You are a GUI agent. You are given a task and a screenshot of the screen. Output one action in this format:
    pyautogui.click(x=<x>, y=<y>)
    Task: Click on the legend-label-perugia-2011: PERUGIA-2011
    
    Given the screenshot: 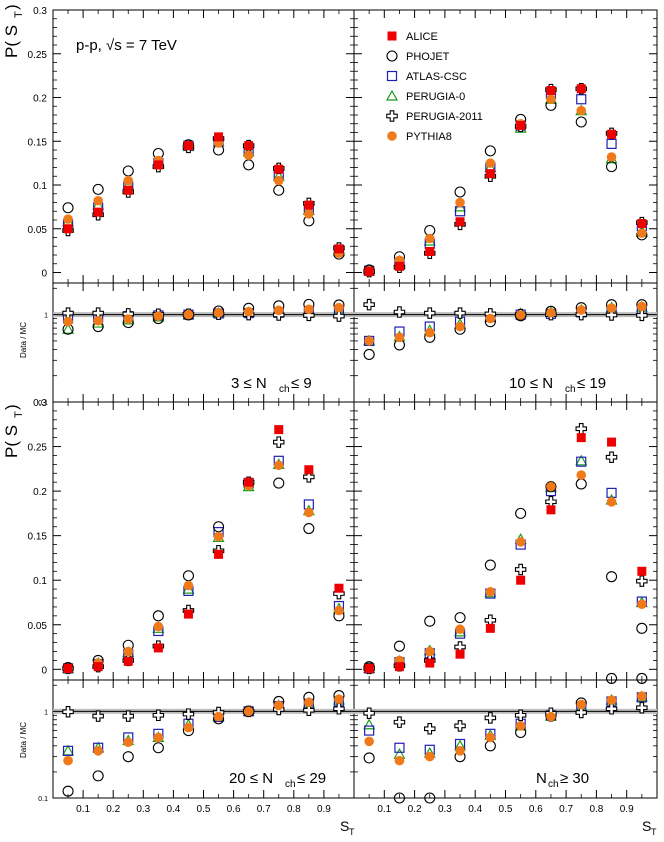 What is the action you would take?
    pyautogui.click(x=444, y=117)
    